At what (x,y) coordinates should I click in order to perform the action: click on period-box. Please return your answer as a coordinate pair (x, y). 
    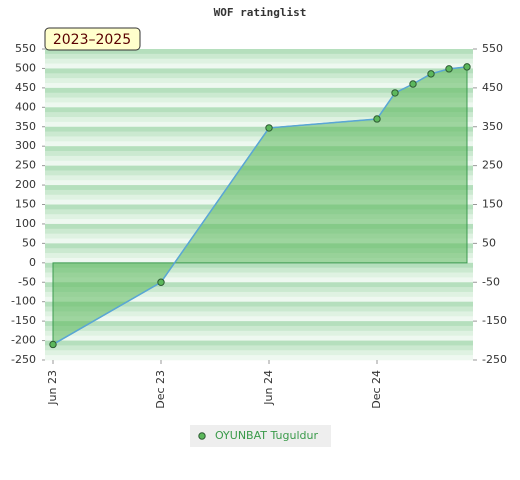
    Looking at the image, I should click on (92, 39).